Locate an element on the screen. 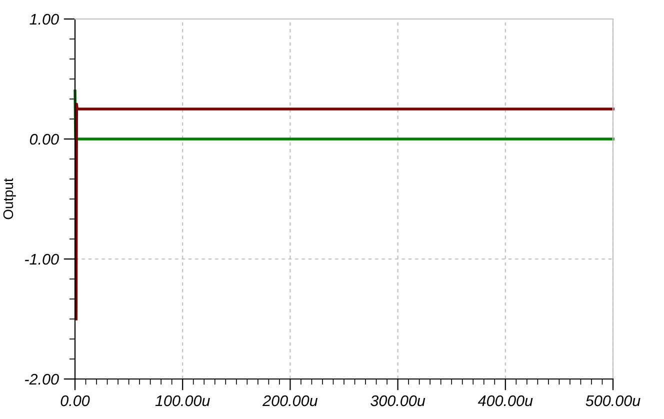 The height and width of the screenshot is (419, 664). x-tick-label: 400.00u is located at coordinates (505, 400).